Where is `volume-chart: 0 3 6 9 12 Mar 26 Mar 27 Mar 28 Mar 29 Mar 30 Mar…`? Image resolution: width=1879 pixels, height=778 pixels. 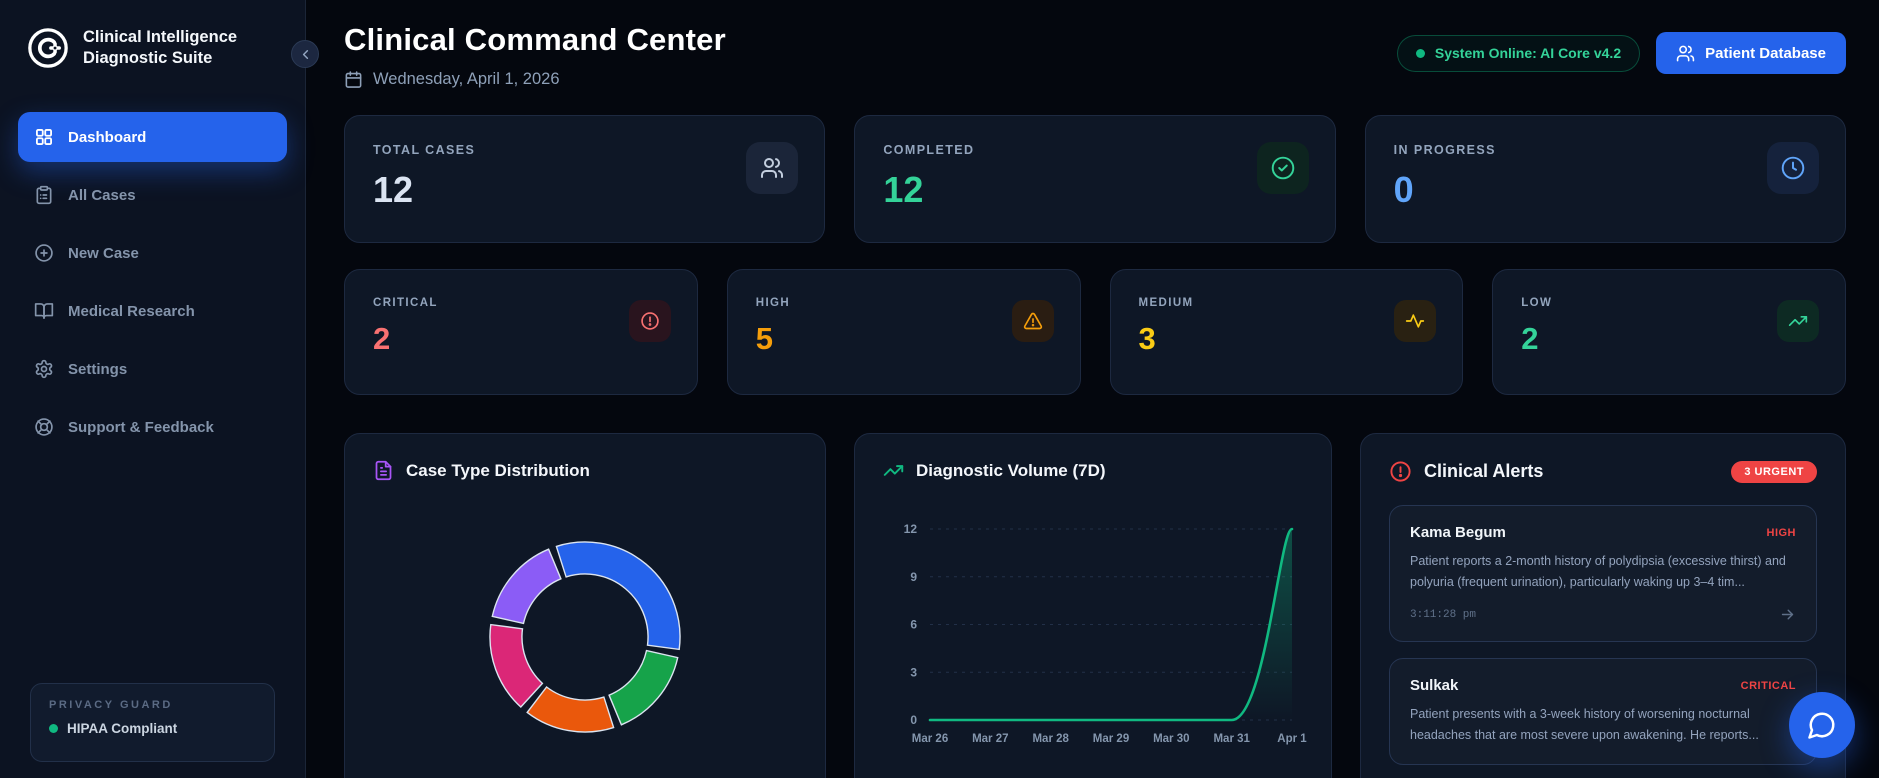
volume-chart: 0 3 6 9 12 Mar 26 Mar 27 Mar 28 Mar 29 Mar 30 Mar… is located at coordinates (1093, 606).